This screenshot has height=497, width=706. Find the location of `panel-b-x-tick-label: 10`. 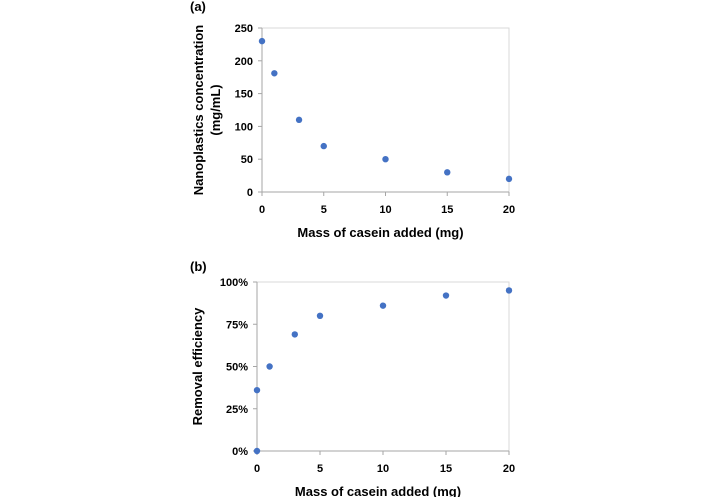

panel-b-x-tick-label: 10 is located at coordinates (383, 469).